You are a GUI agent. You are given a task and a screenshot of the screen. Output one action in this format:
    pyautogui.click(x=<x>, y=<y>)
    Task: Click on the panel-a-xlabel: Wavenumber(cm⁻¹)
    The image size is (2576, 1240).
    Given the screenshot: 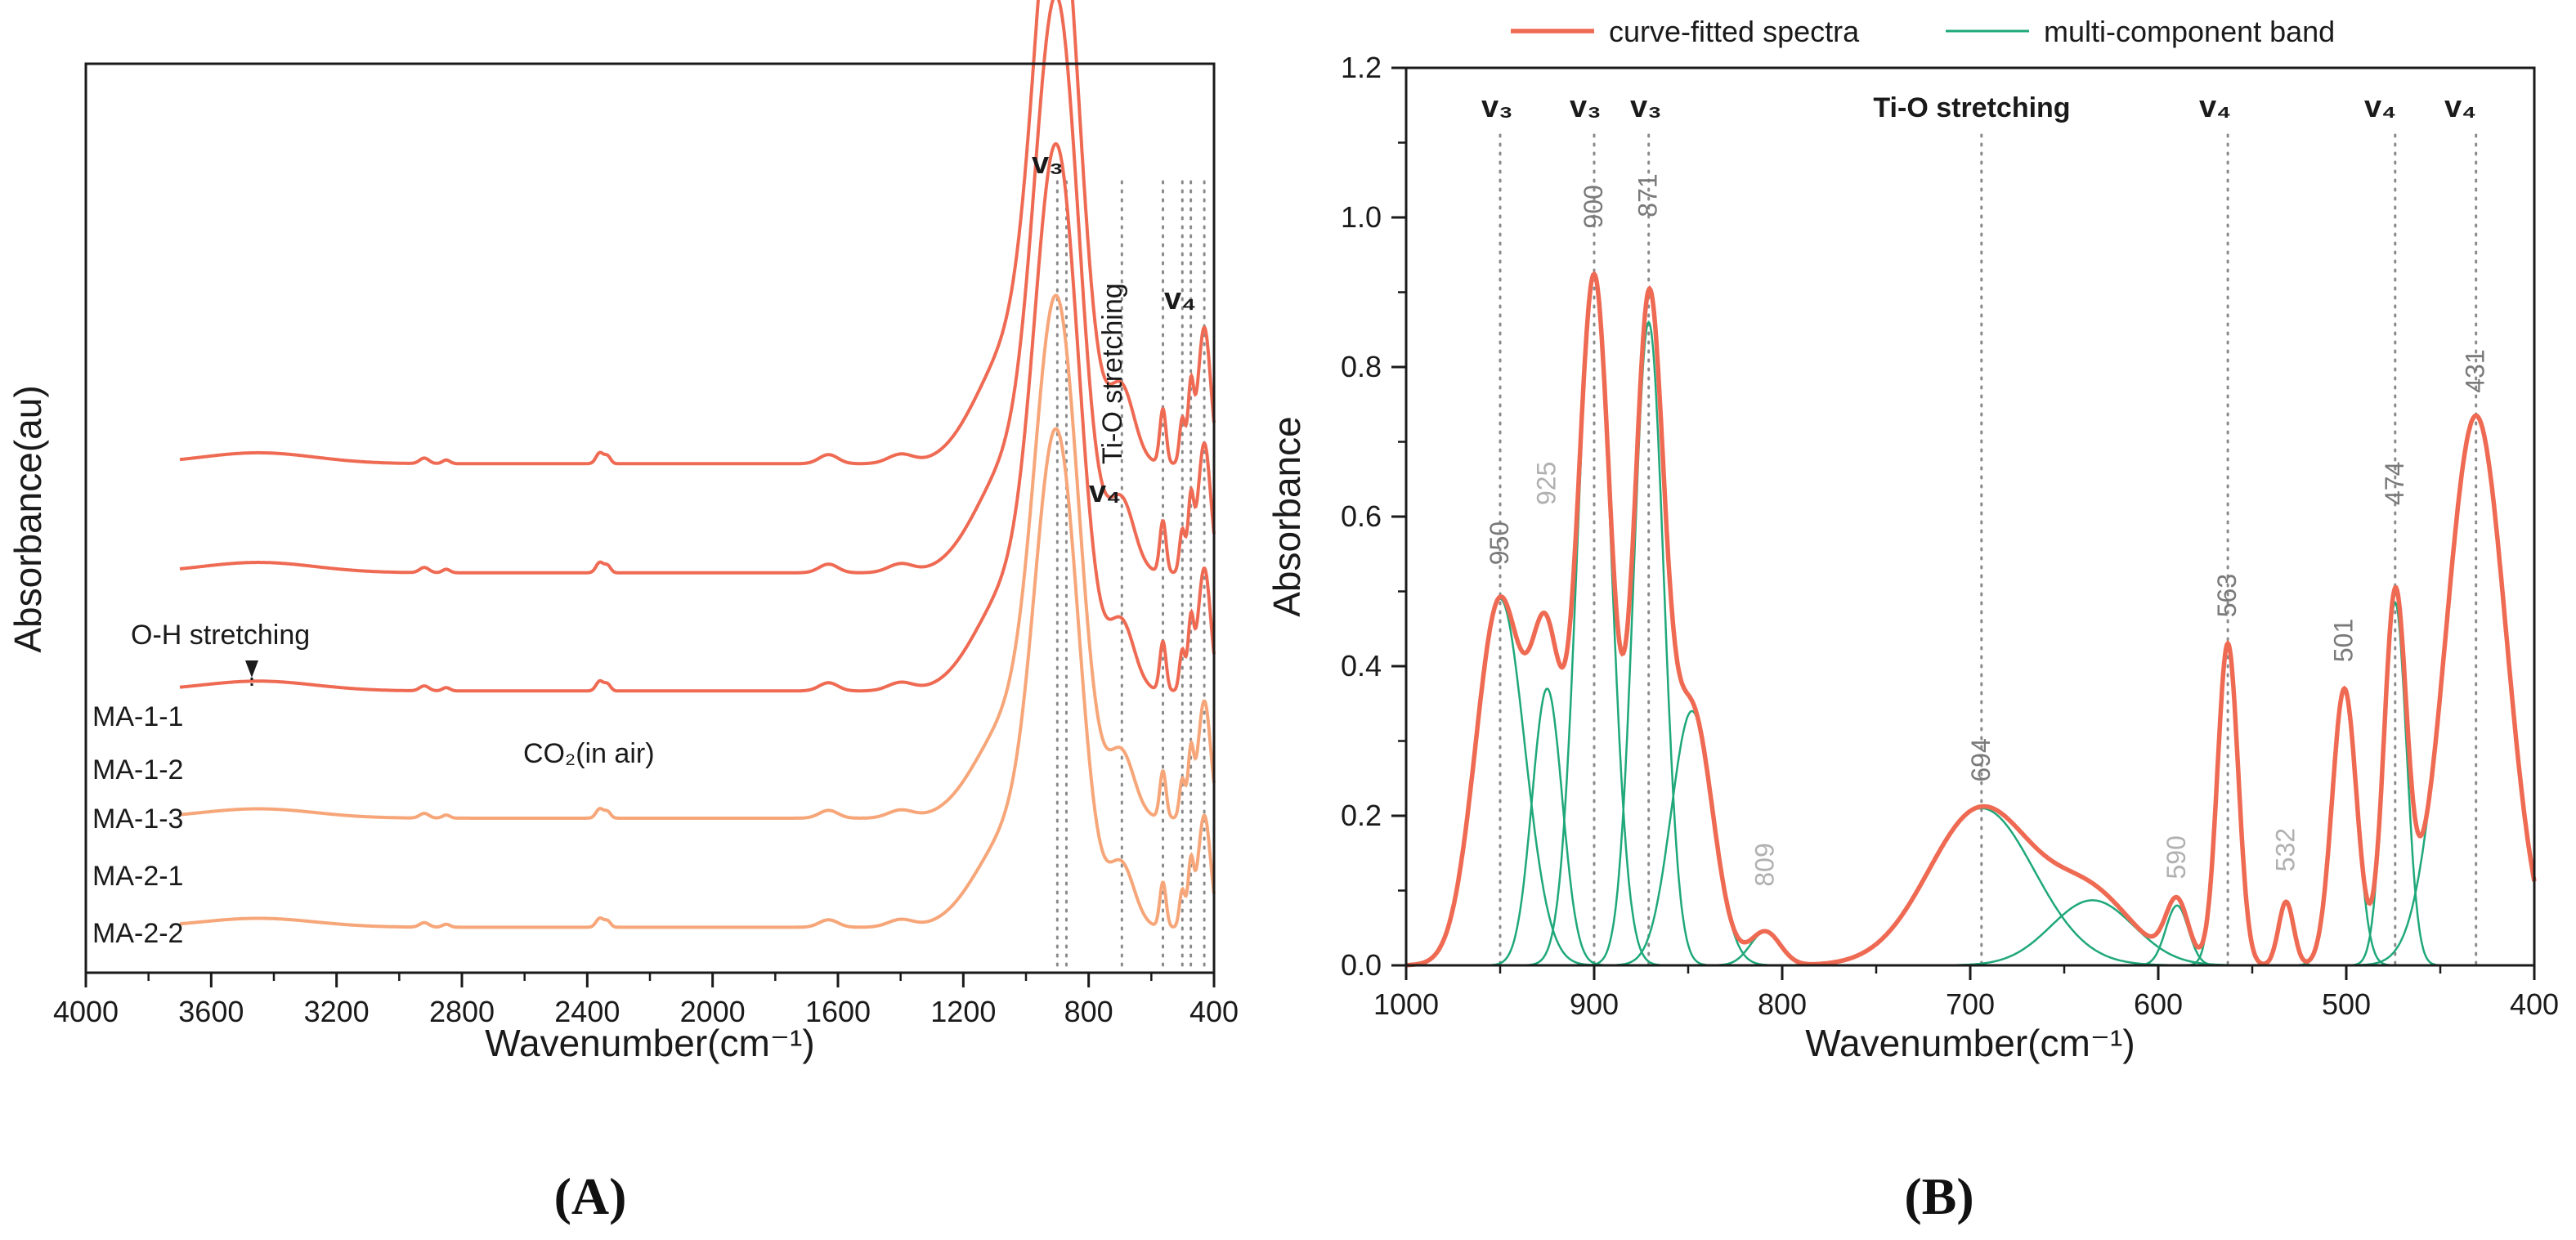 What is the action you would take?
    pyautogui.click(x=650, y=1043)
    